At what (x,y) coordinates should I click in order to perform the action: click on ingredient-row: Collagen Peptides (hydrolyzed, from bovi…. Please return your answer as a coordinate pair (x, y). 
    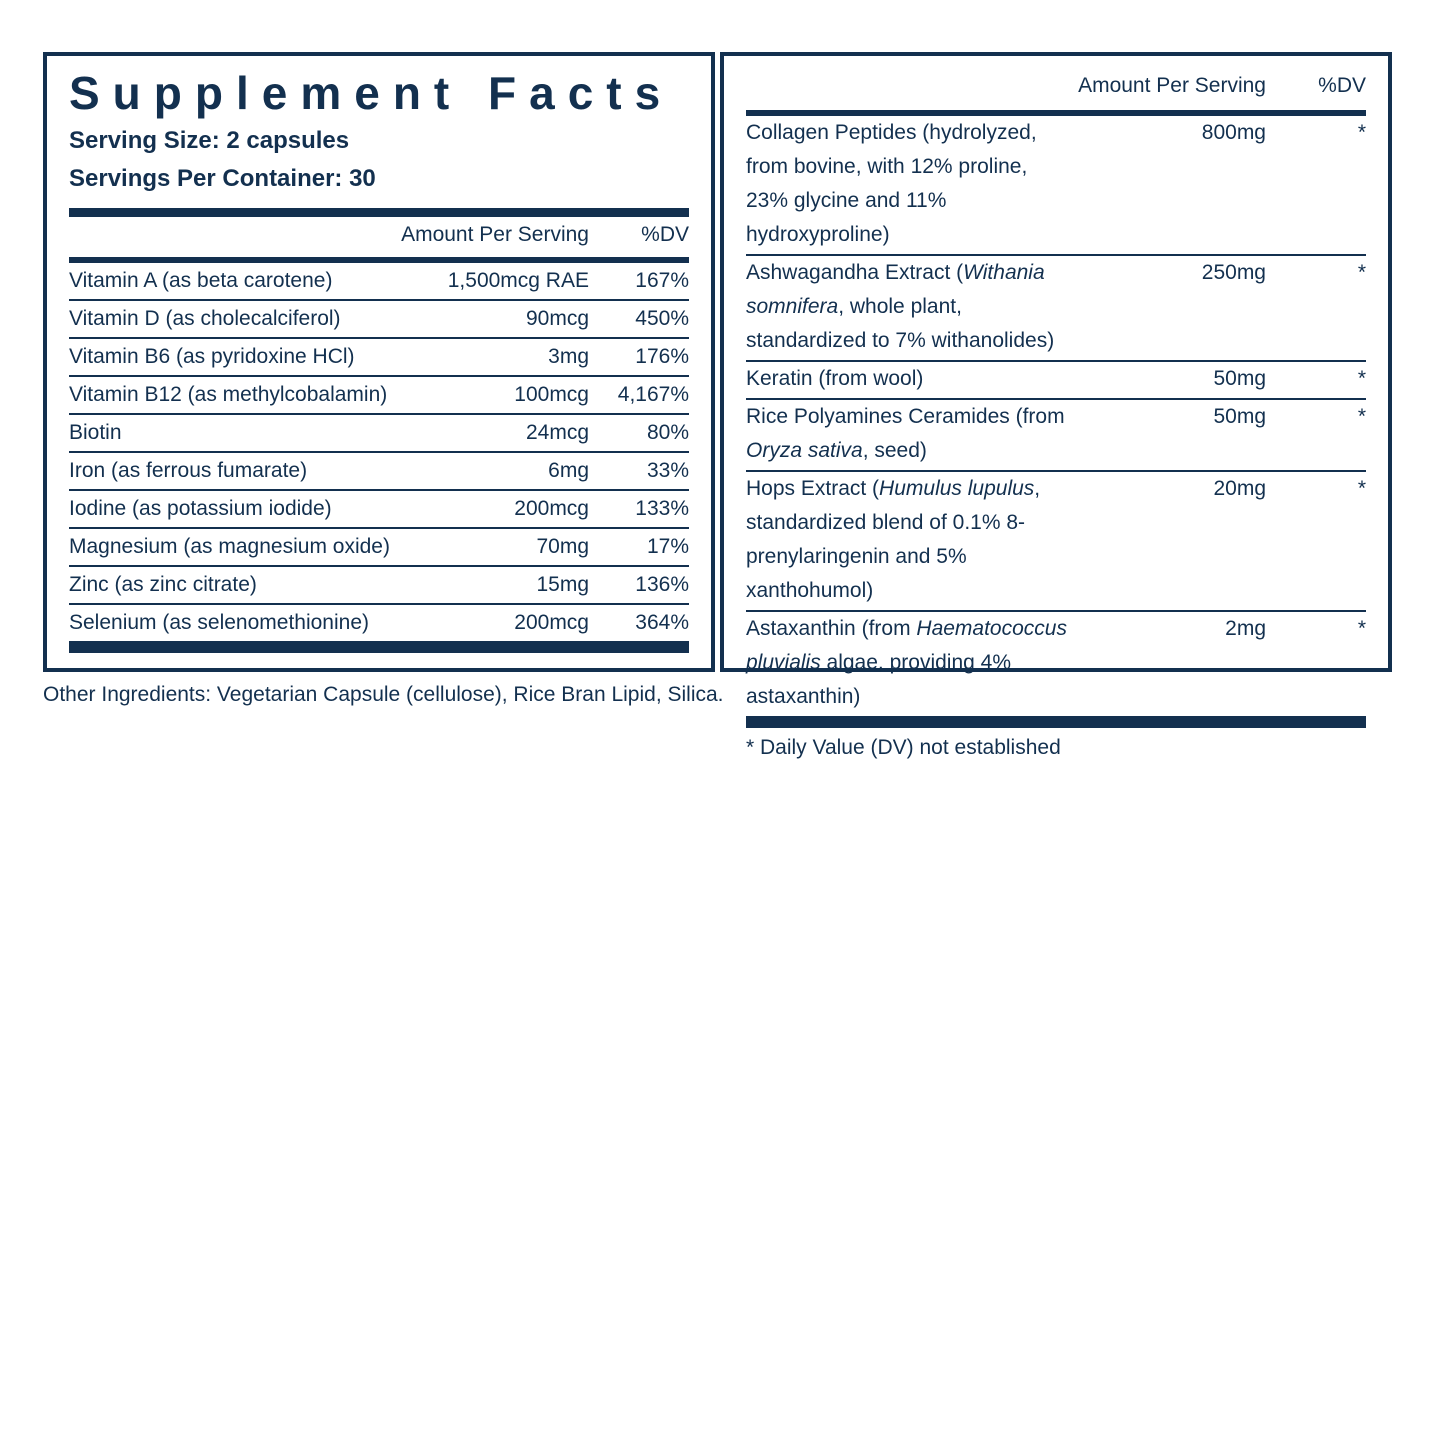
    Looking at the image, I should click on (1056, 184).